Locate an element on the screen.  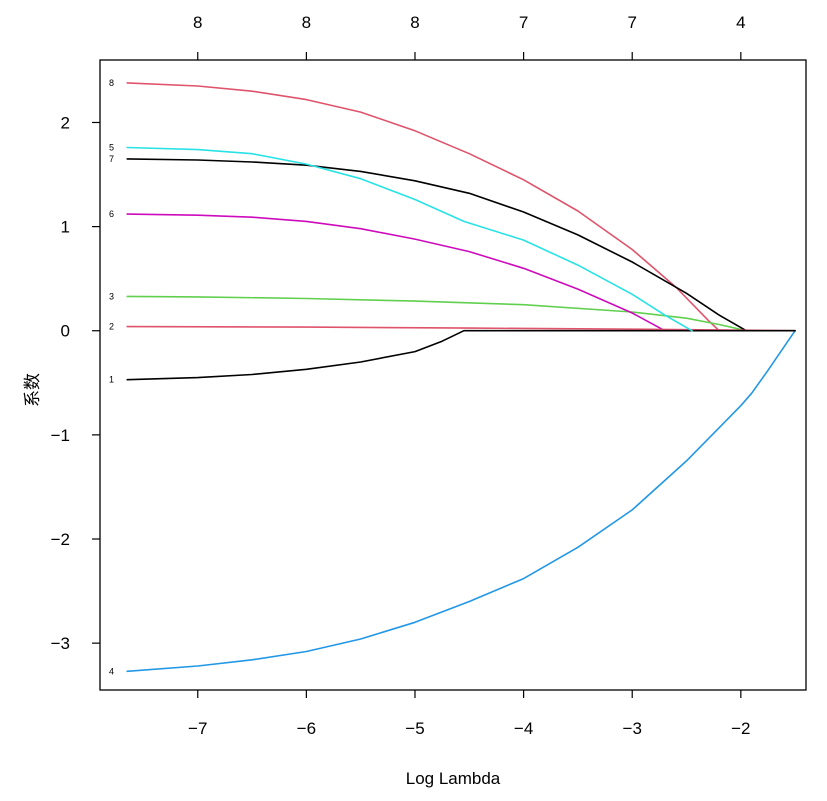
x-axis-title: Log Lambda is located at coordinates (453, 778).